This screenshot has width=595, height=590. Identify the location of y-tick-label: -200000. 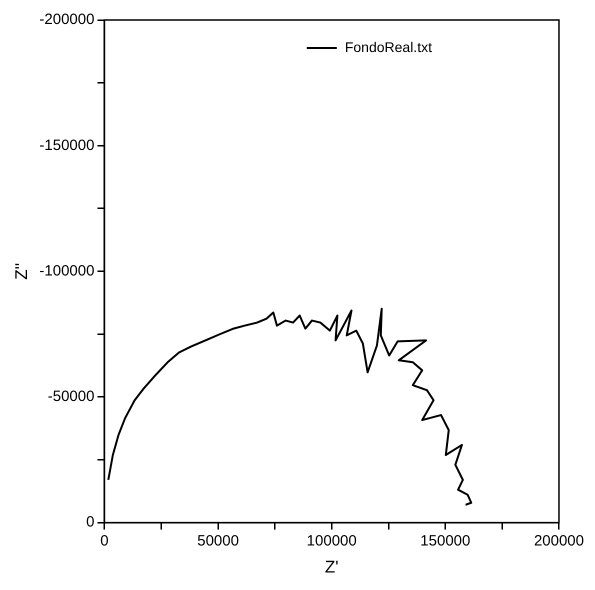
(66, 19).